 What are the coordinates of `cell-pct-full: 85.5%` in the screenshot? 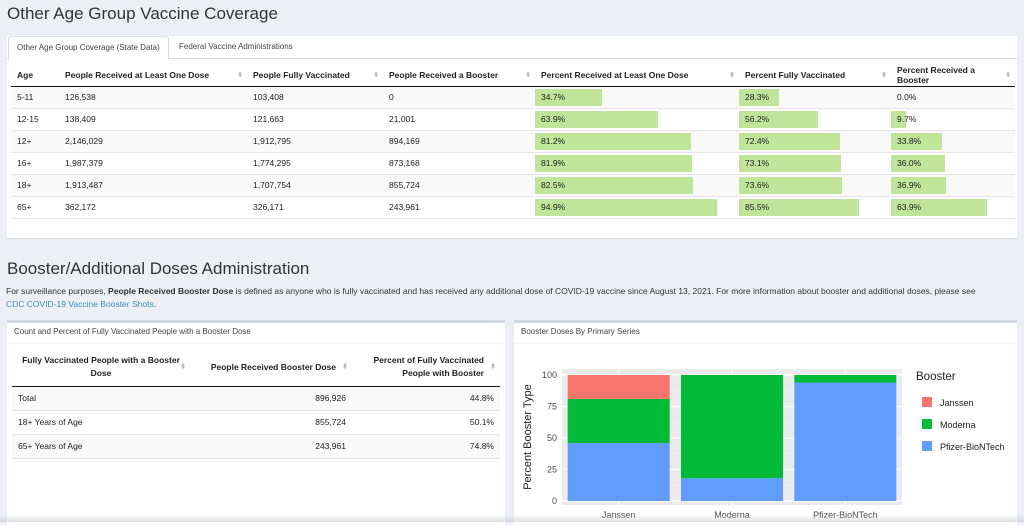 It's located at (815, 207).